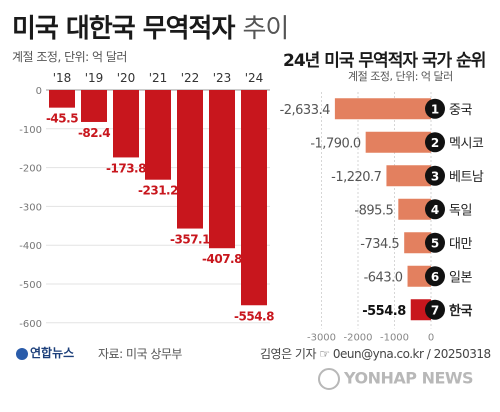 The width and height of the screenshot is (500, 412). I want to click on left-chart-unit-note: 계절 조정, 단위: 억 달러, so click(69, 57).